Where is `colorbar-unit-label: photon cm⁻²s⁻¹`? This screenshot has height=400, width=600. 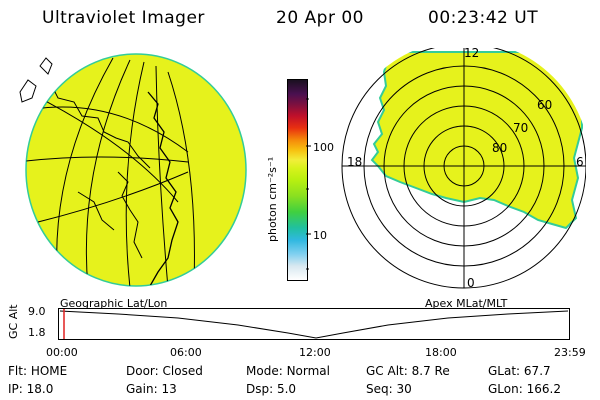
colorbar-unit-label: photon cm⁻²s⁻¹ is located at coordinates (272, 199).